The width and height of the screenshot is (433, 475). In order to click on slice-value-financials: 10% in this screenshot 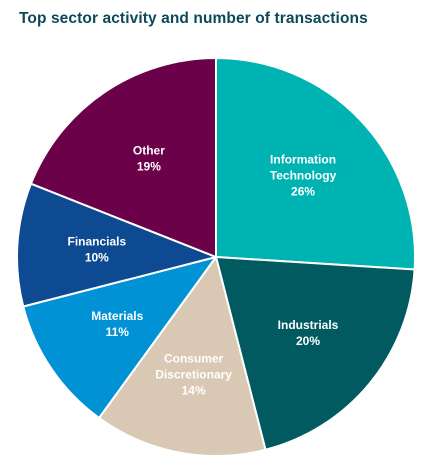, I will do `click(97, 258)`.